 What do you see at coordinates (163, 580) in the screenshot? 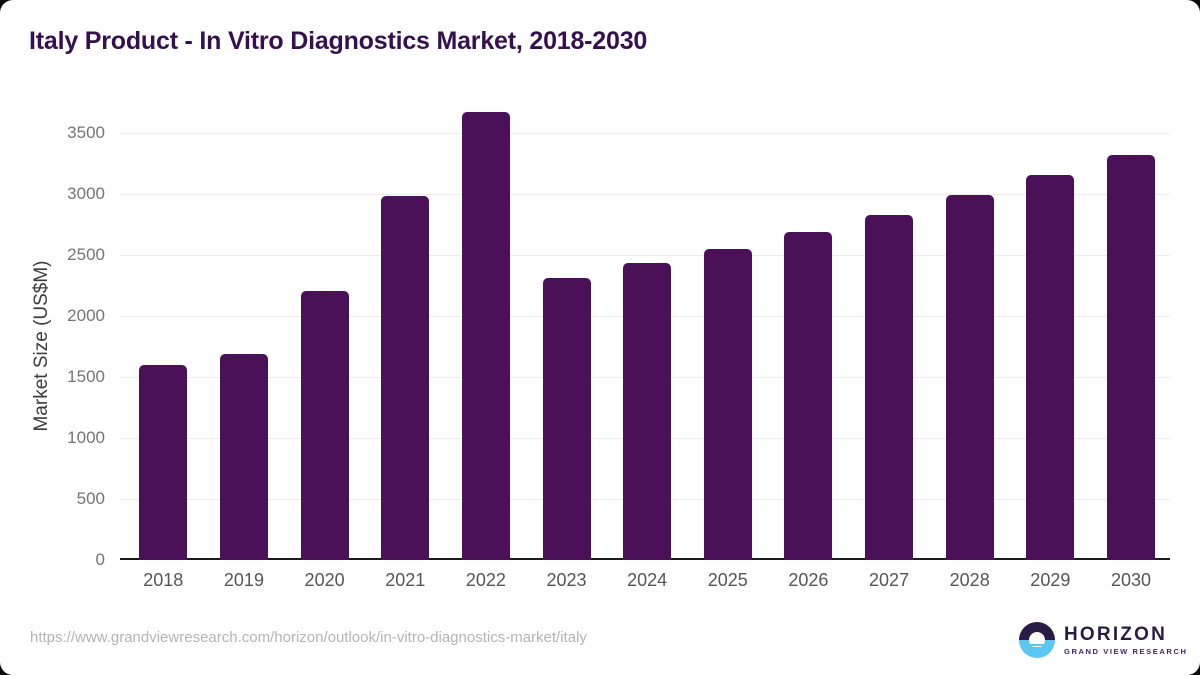
I see `x-tick-label: 2018` at bounding box center [163, 580].